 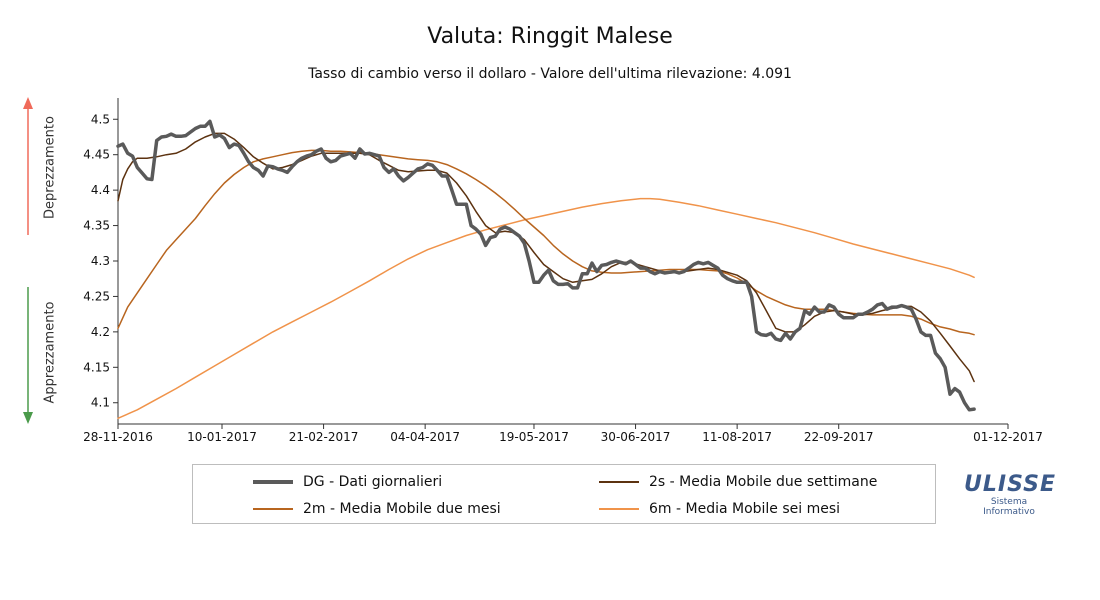 What do you see at coordinates (402, 509) in the screenshot?
I see `legend-label-2m: 2m - Media Mobile due mesi` at bounding box center [402, 509].